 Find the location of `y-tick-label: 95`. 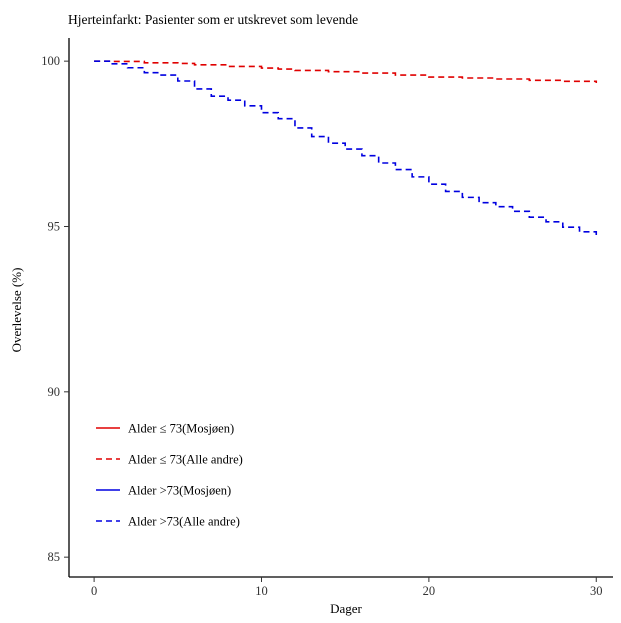

y-tick-label: 95 is located at coordinates (54, 226).